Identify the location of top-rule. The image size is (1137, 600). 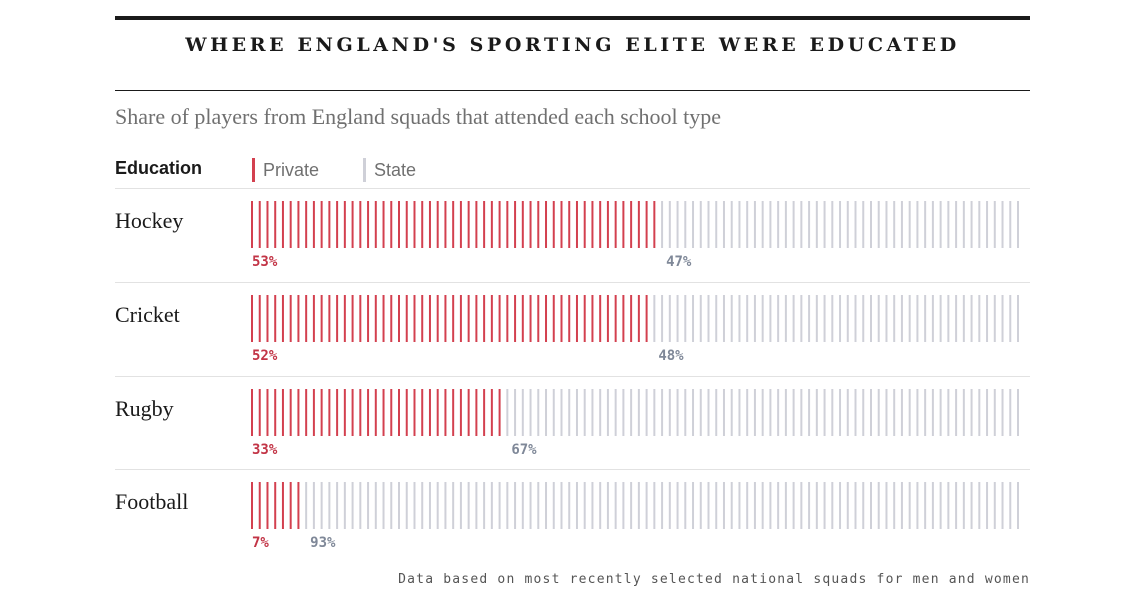
(572, 18).